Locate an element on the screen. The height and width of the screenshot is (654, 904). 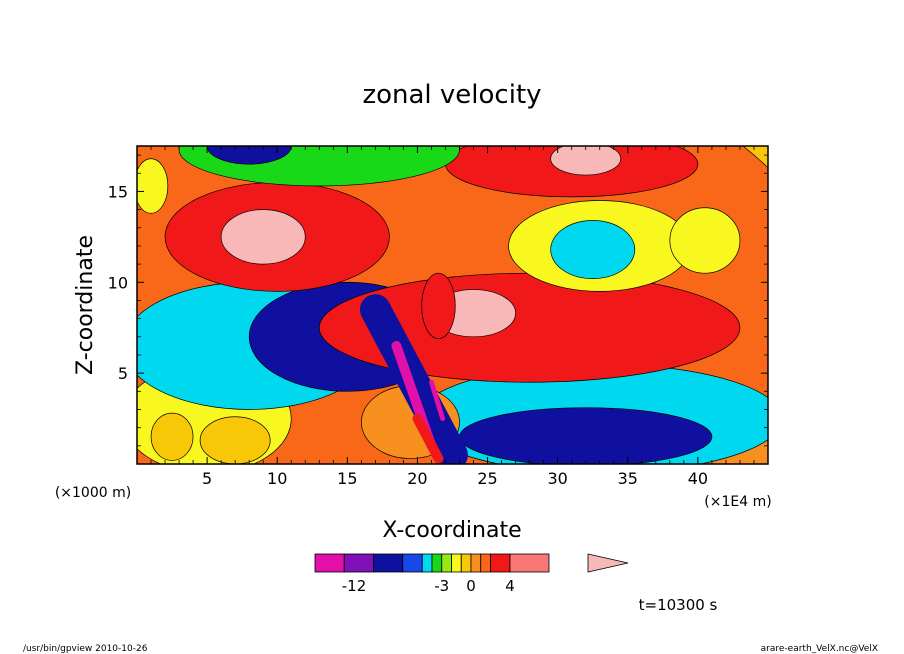
y-axis-label: Z-coordinate is located at coordinates (85, 305).